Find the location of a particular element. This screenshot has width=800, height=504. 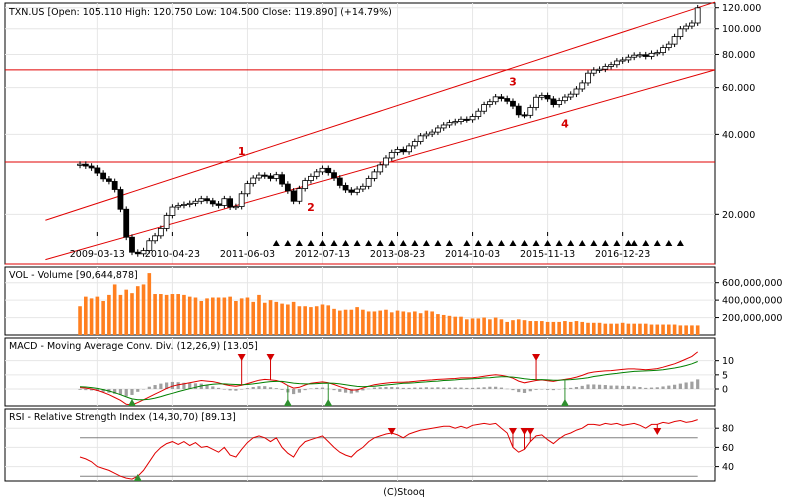

rsi-buy-marker is located at coordinates (137, 477).